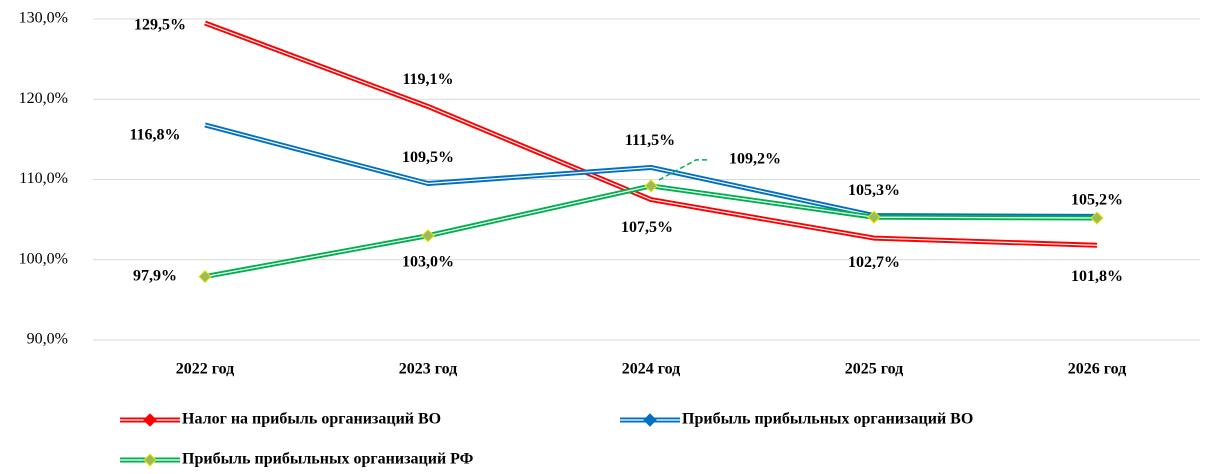  Describe the element at coordinates (160, 25) in the screenshot. I see `data-label: 129,5%` at that location.